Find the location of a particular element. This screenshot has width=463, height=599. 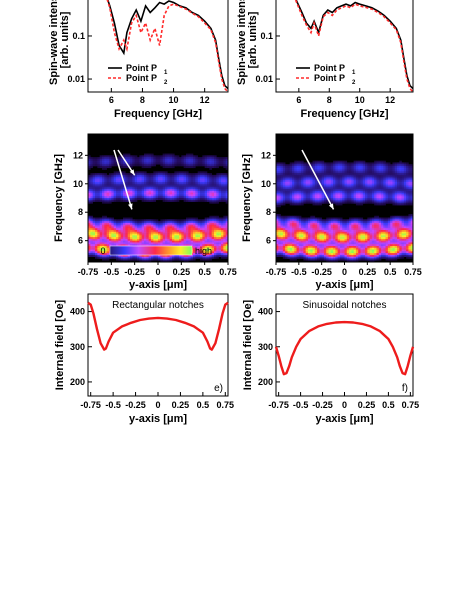

x-tick-label: 0 is located at coordinates (157, 272).